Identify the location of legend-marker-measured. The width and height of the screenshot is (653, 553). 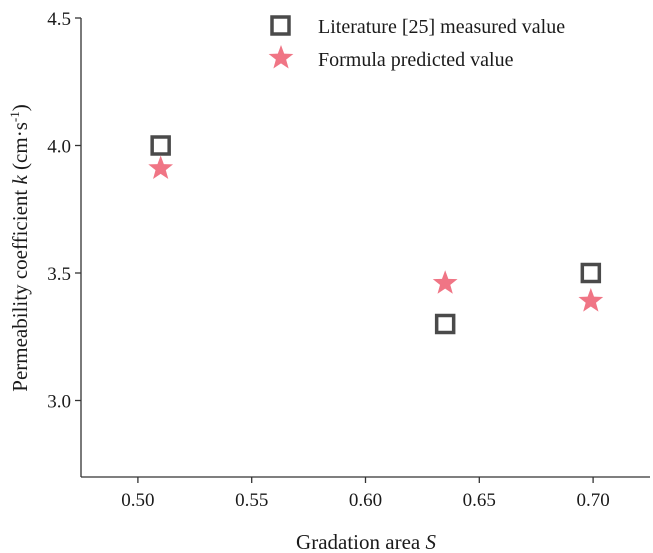
(280, 25).